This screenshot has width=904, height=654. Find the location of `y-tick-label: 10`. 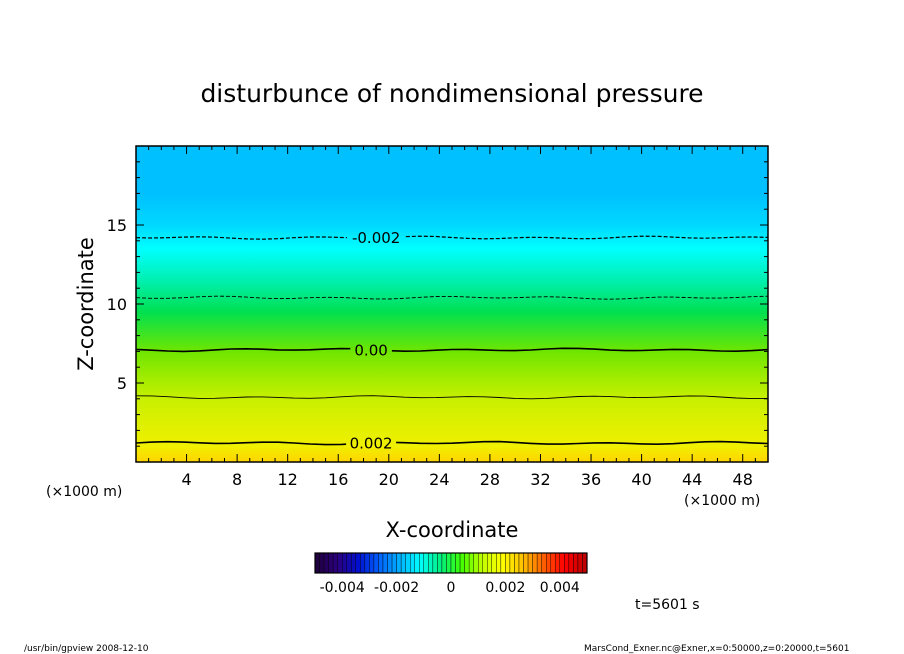

y-tick-label: 10 is located at coordinates (117, 304).